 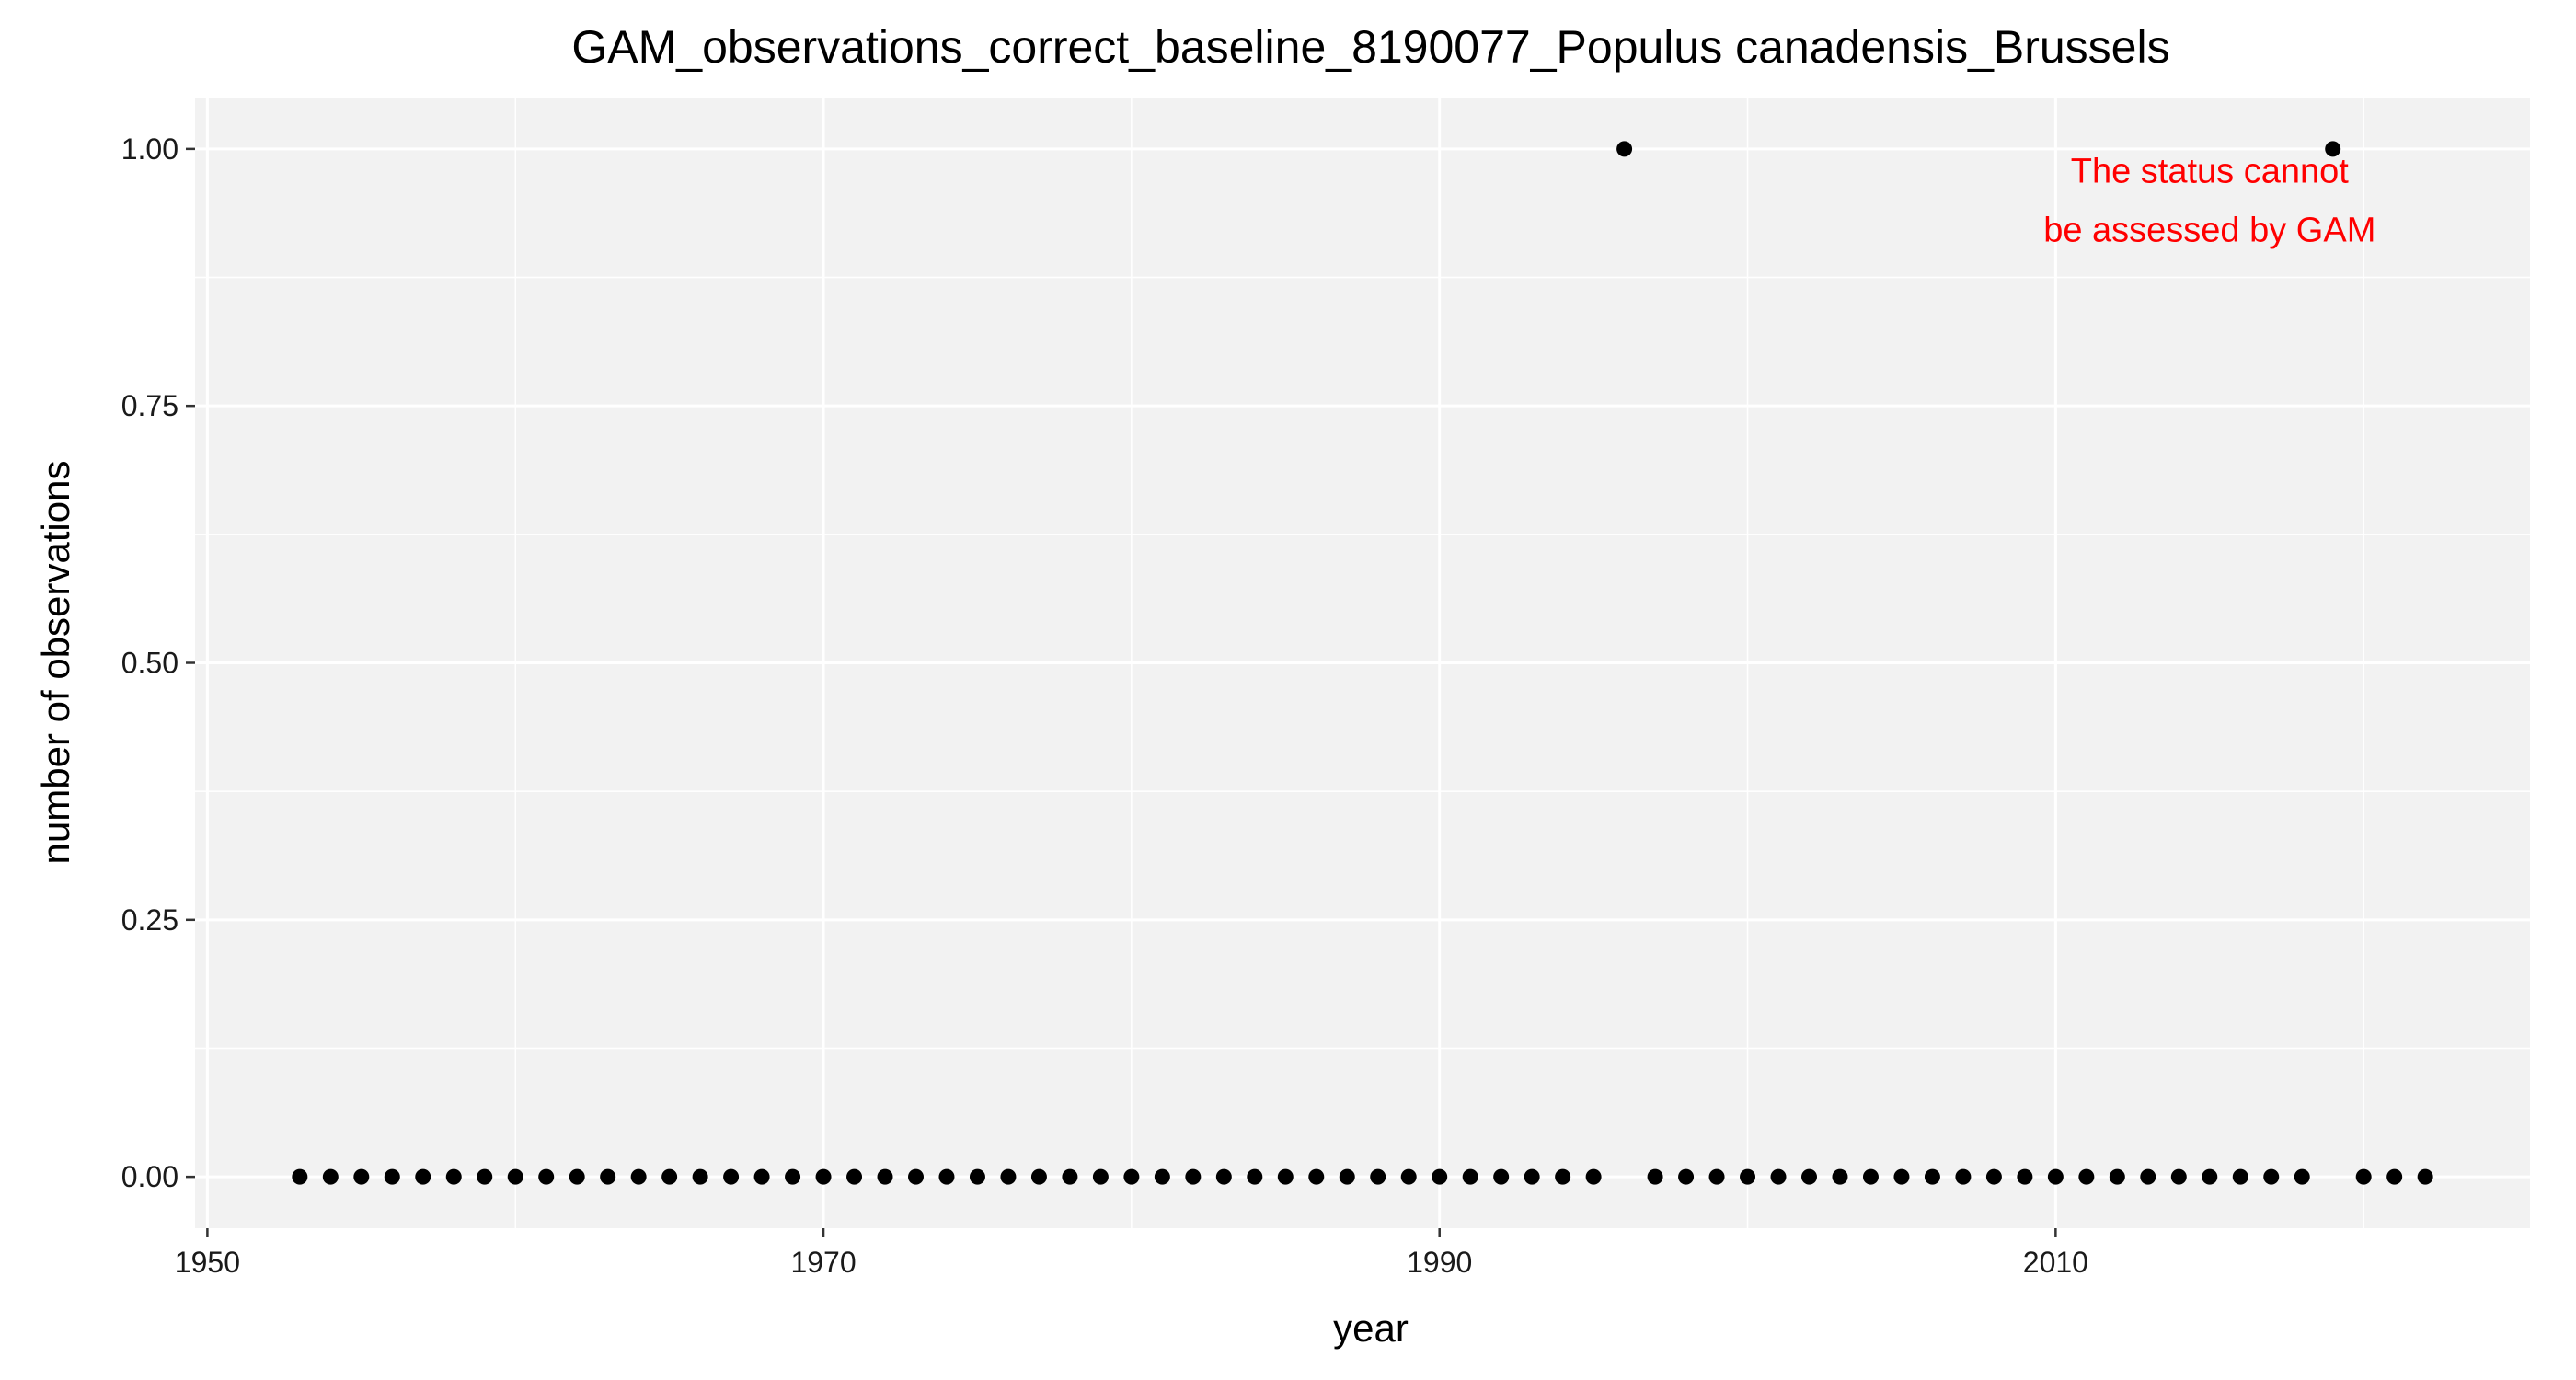 I want to click on y-tick-label: 0.75, so click(x=149, y=405).